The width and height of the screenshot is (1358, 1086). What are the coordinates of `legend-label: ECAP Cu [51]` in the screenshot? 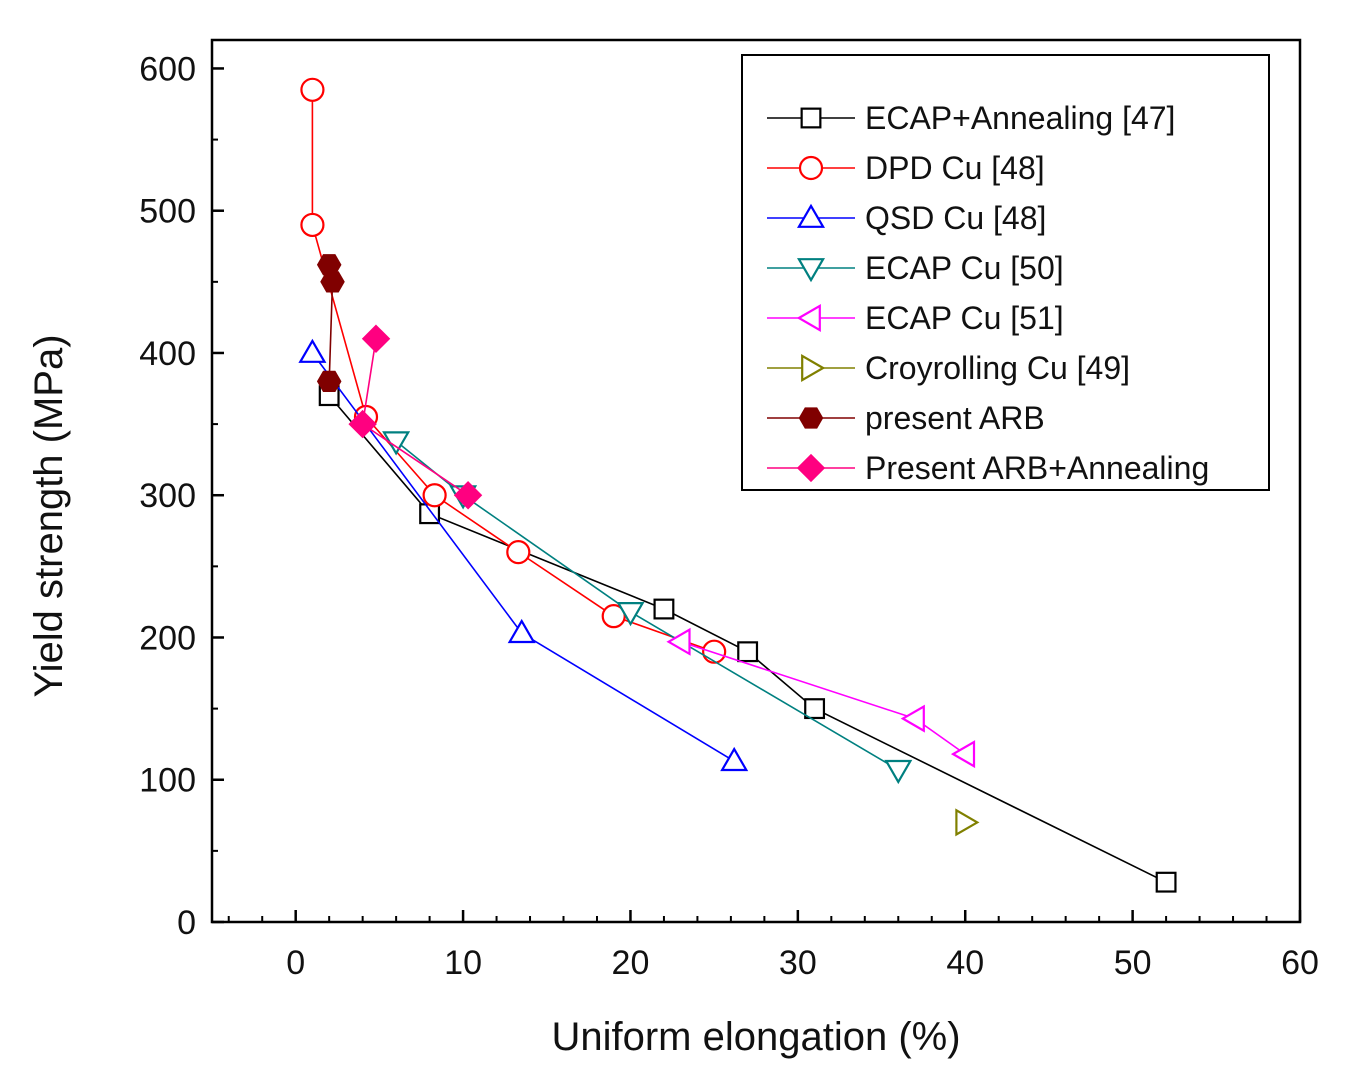 It's located at (964, 318).